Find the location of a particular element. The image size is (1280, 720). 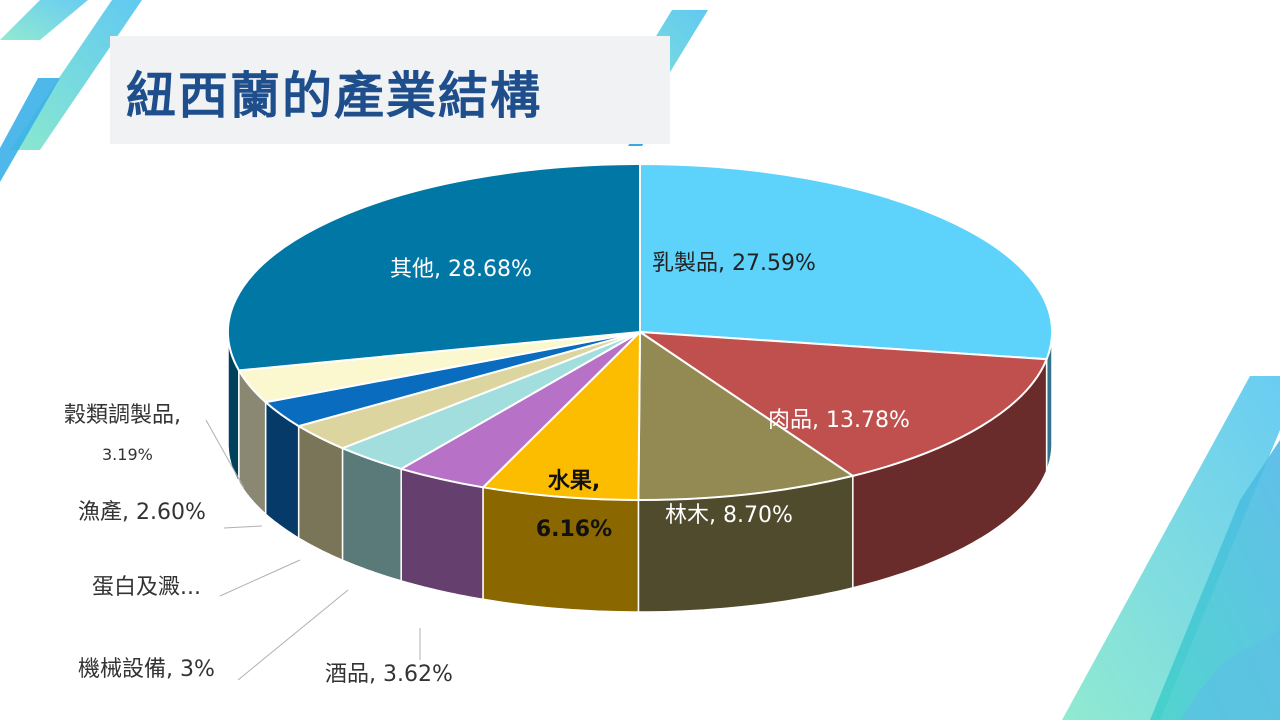

data-label-2: 林木, 8.70% is located at coordinates (729, 515).